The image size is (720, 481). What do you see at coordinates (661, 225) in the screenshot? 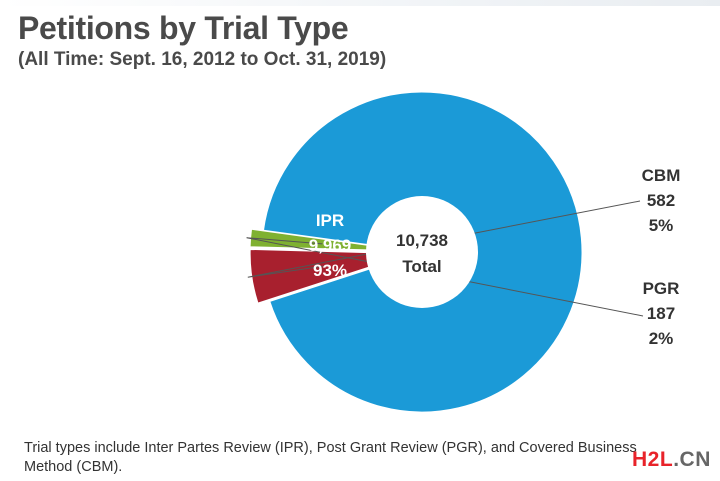
I see `label-cbm-percent: 5%` at bounding box center [661, 225].